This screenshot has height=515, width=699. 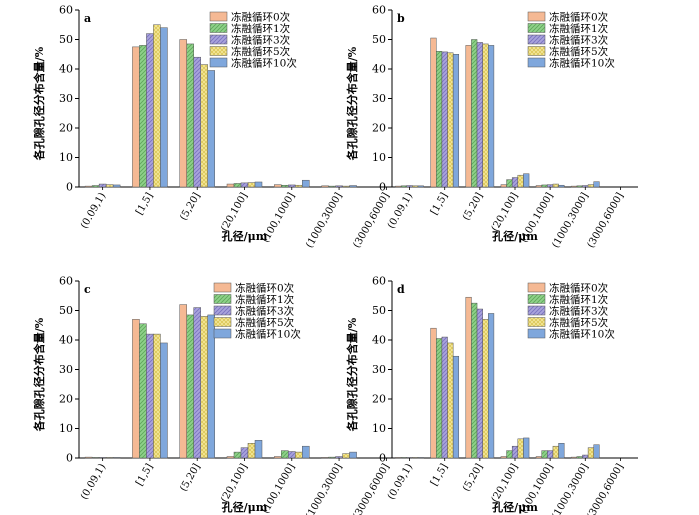 I want to click on bar-b-s2-c5, so click(x=585, y=186).